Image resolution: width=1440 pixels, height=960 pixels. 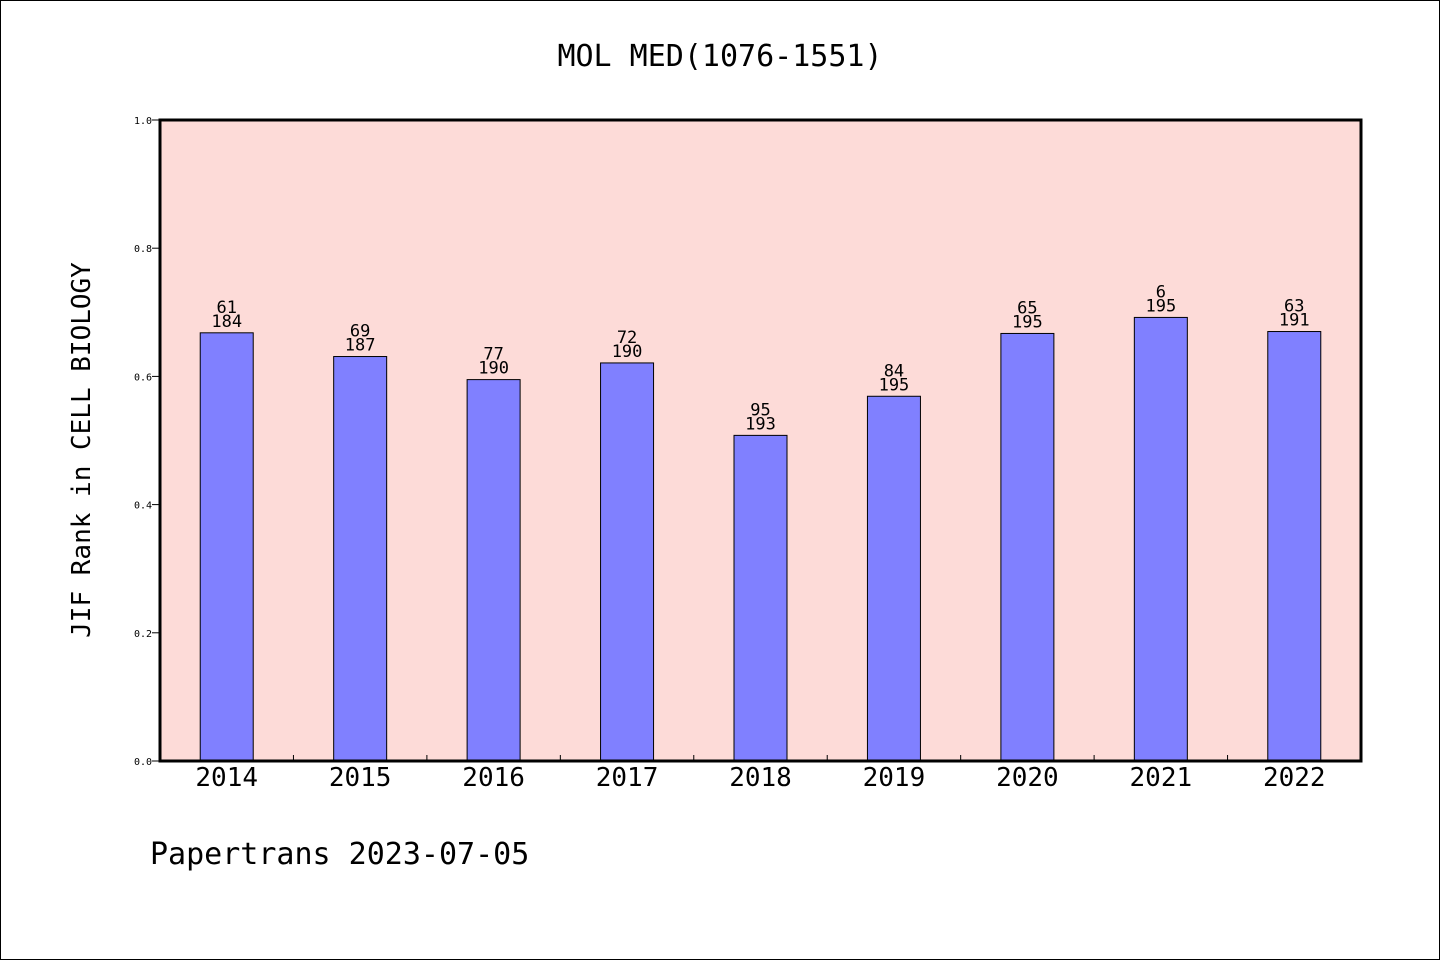 I want to click on x-tick-label: 2021, so click(x=1161, y=778).